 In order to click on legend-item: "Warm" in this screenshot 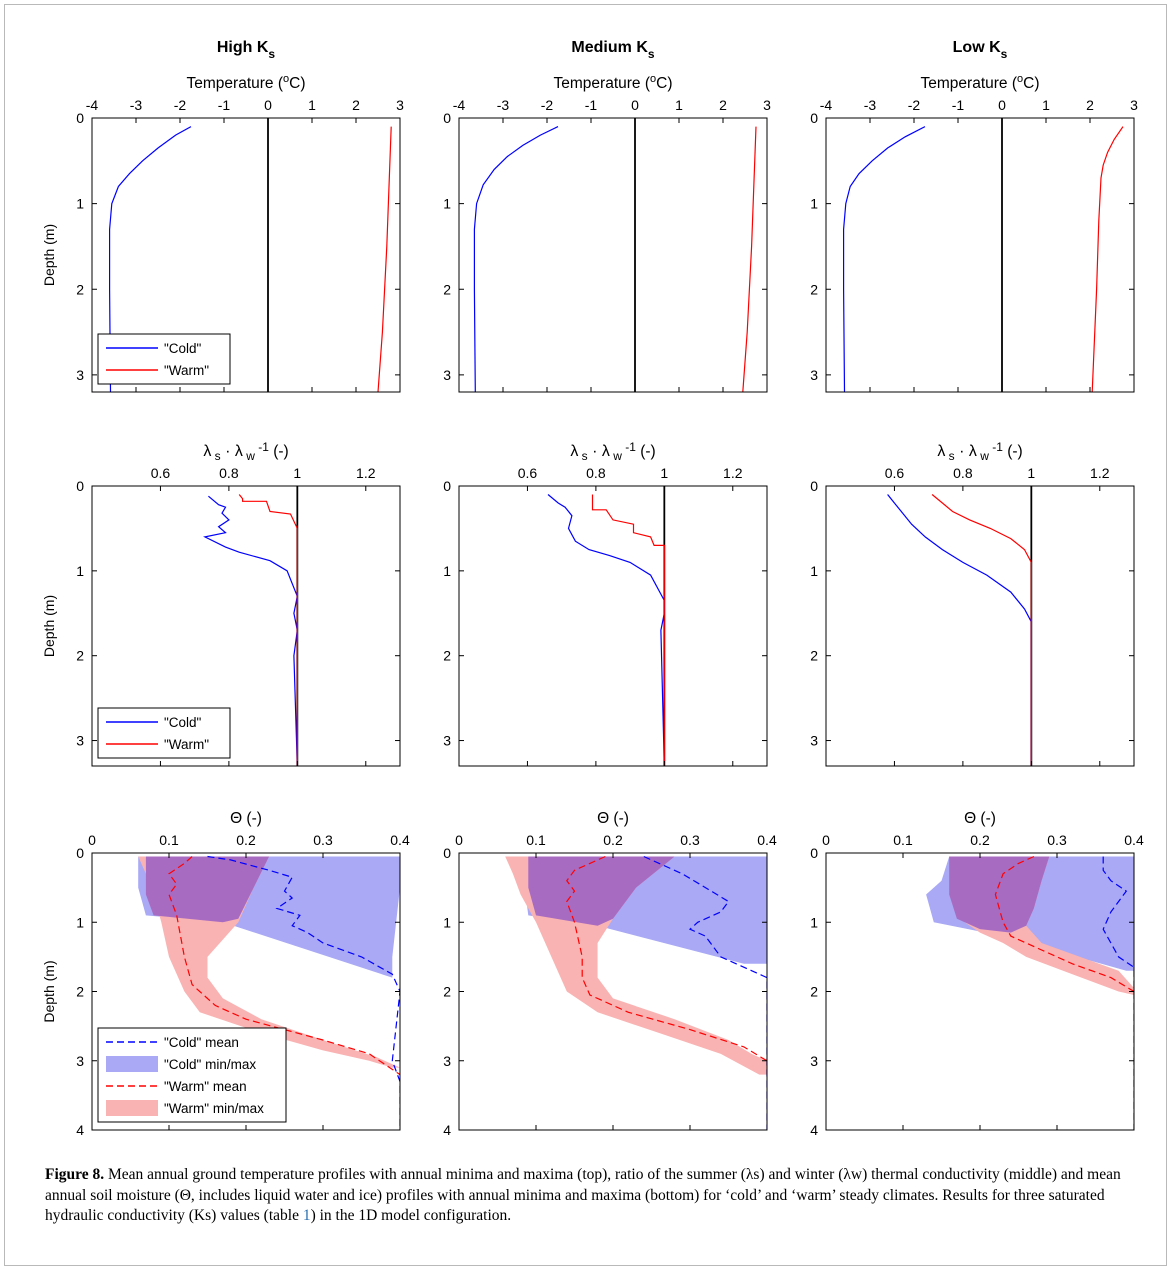, I will do `click(157, 370)`.